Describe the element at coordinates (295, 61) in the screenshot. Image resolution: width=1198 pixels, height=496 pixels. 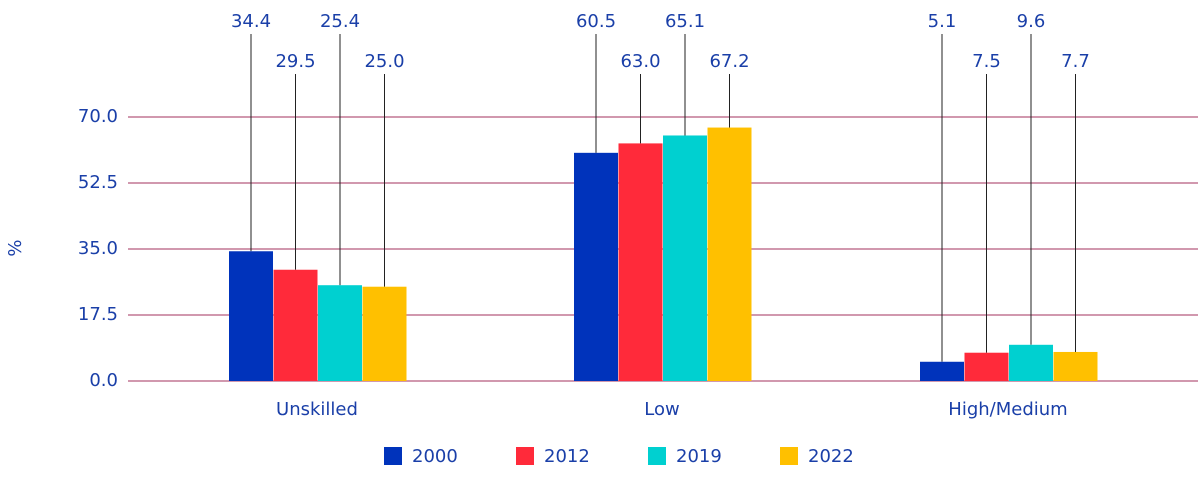
I see `data-label: 29.5` at that location.